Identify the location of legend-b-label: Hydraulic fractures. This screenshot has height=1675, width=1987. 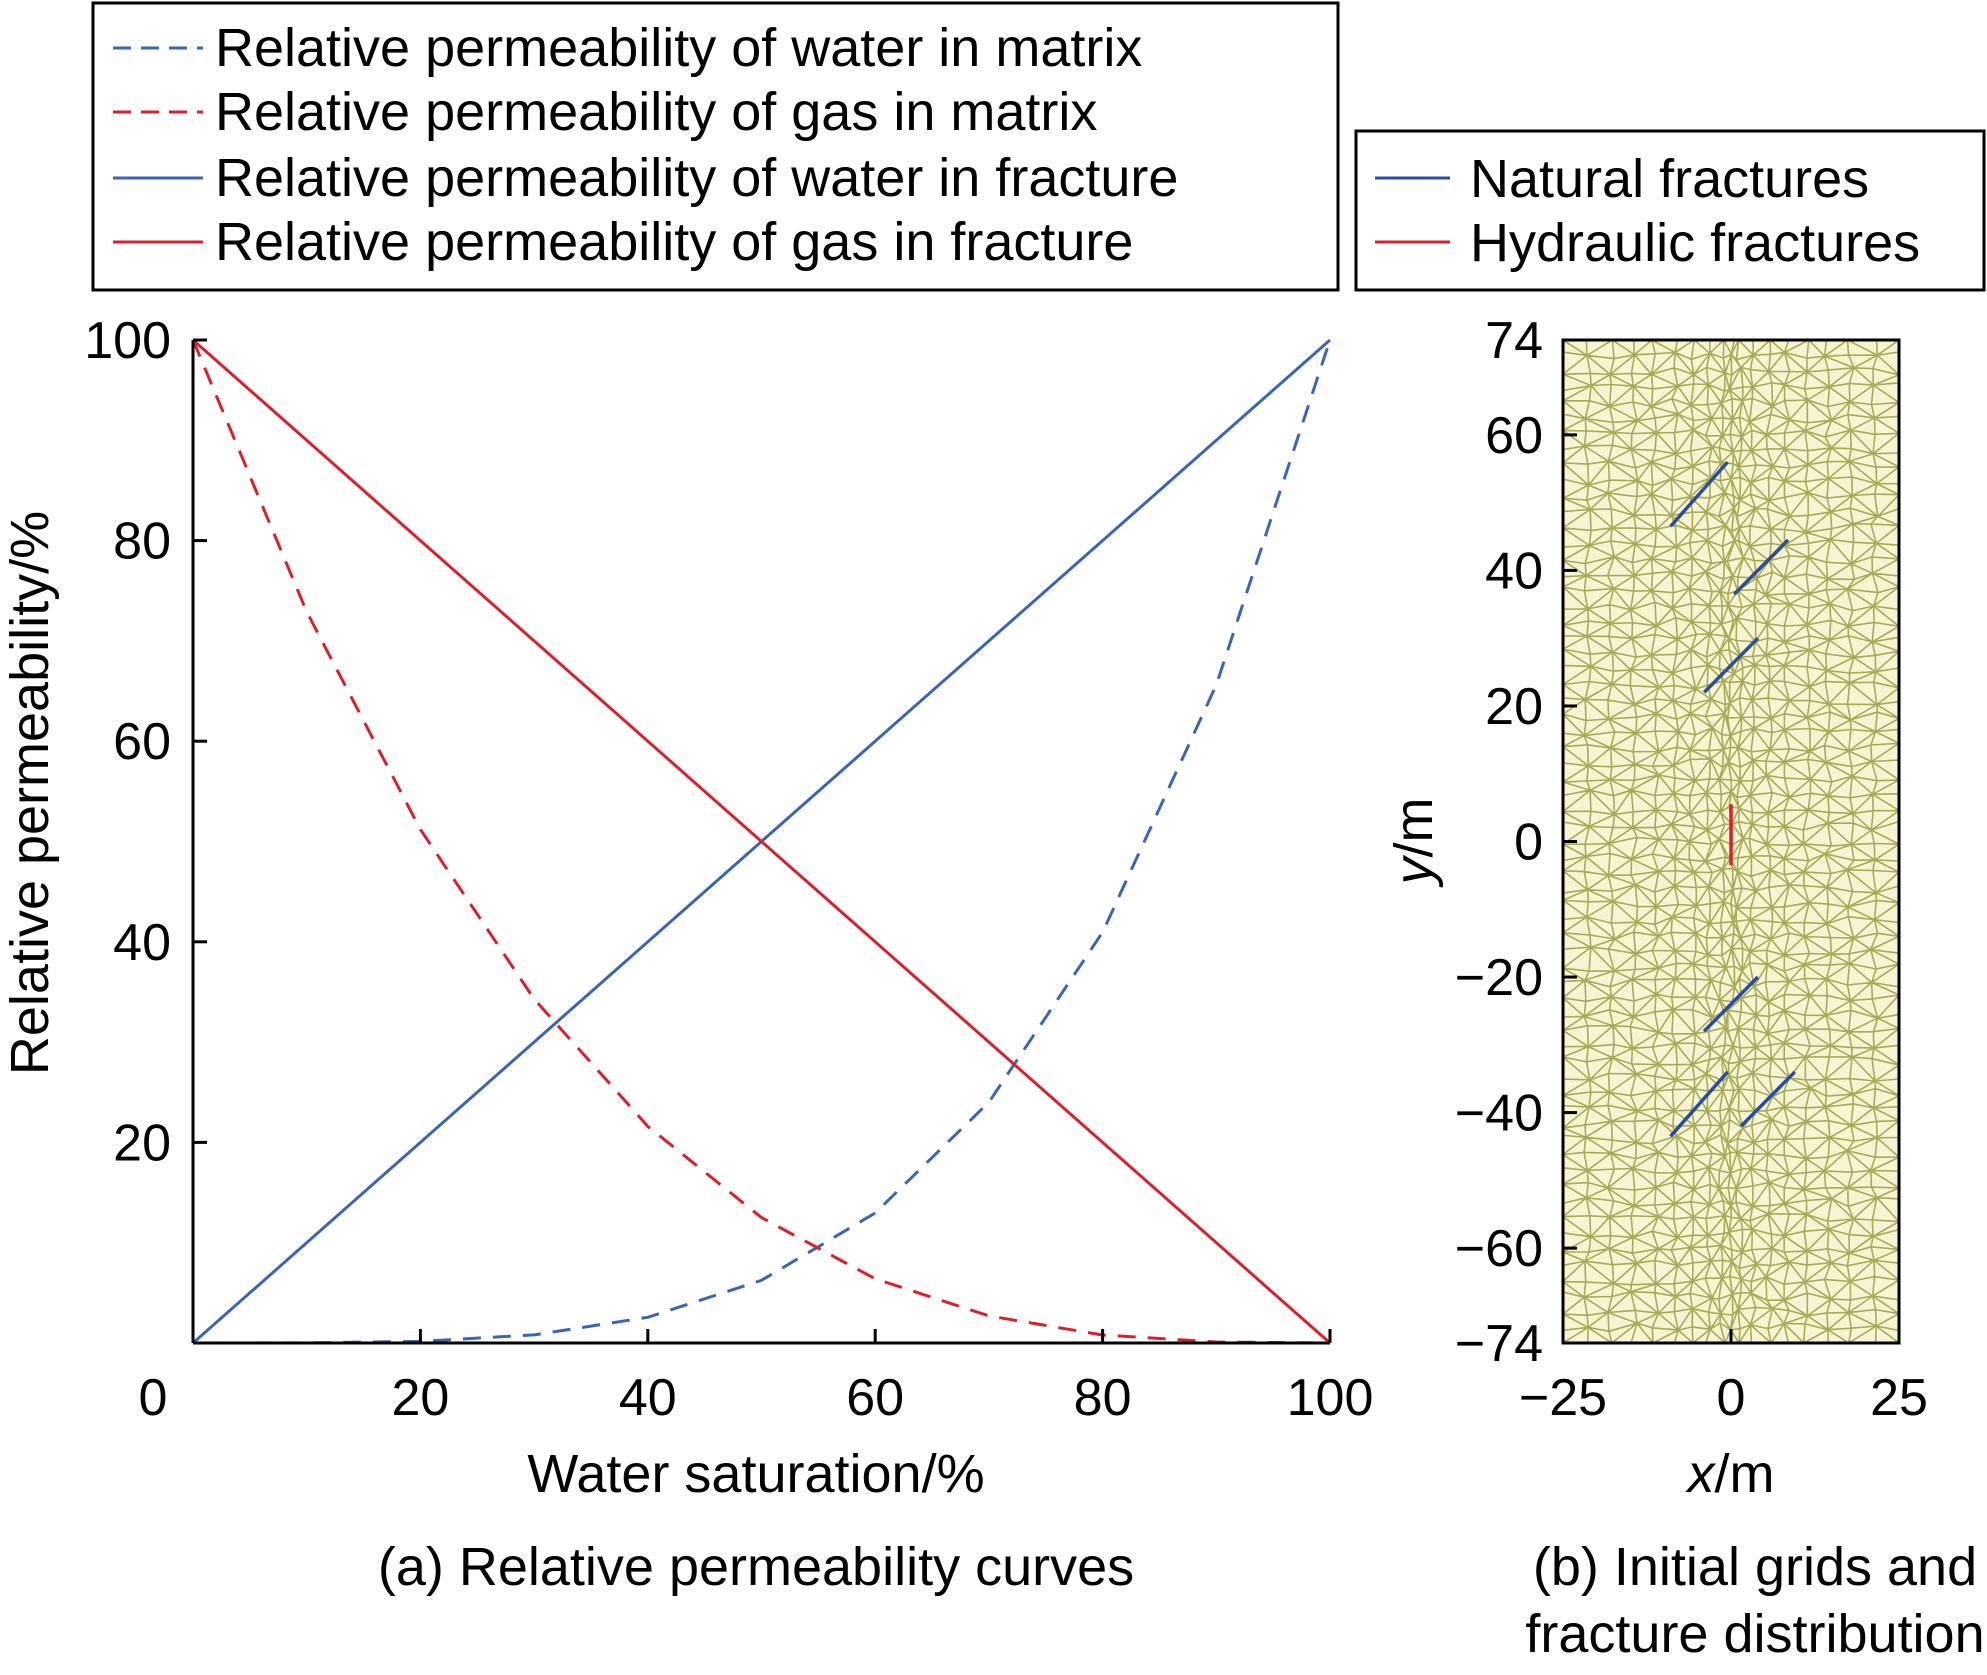
(1695, 243).